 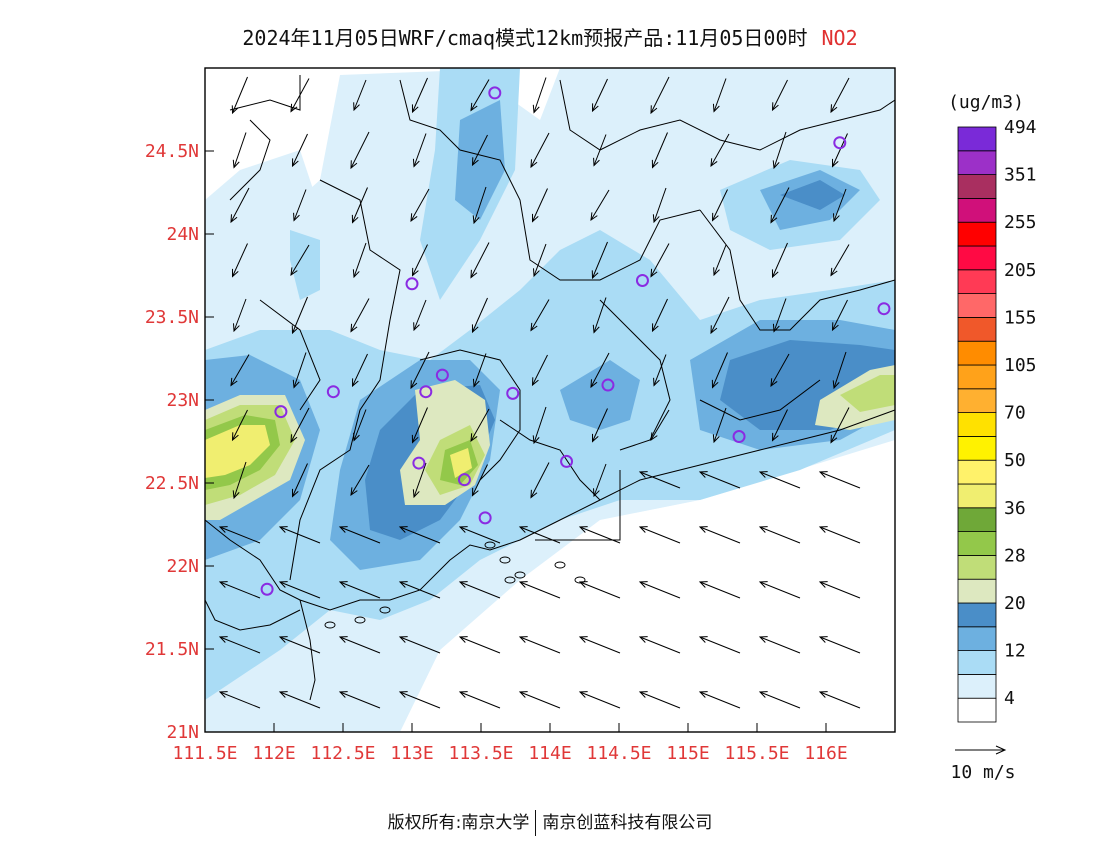 I want to click on wind-arrow-30-head, so click(x=715, y=217).